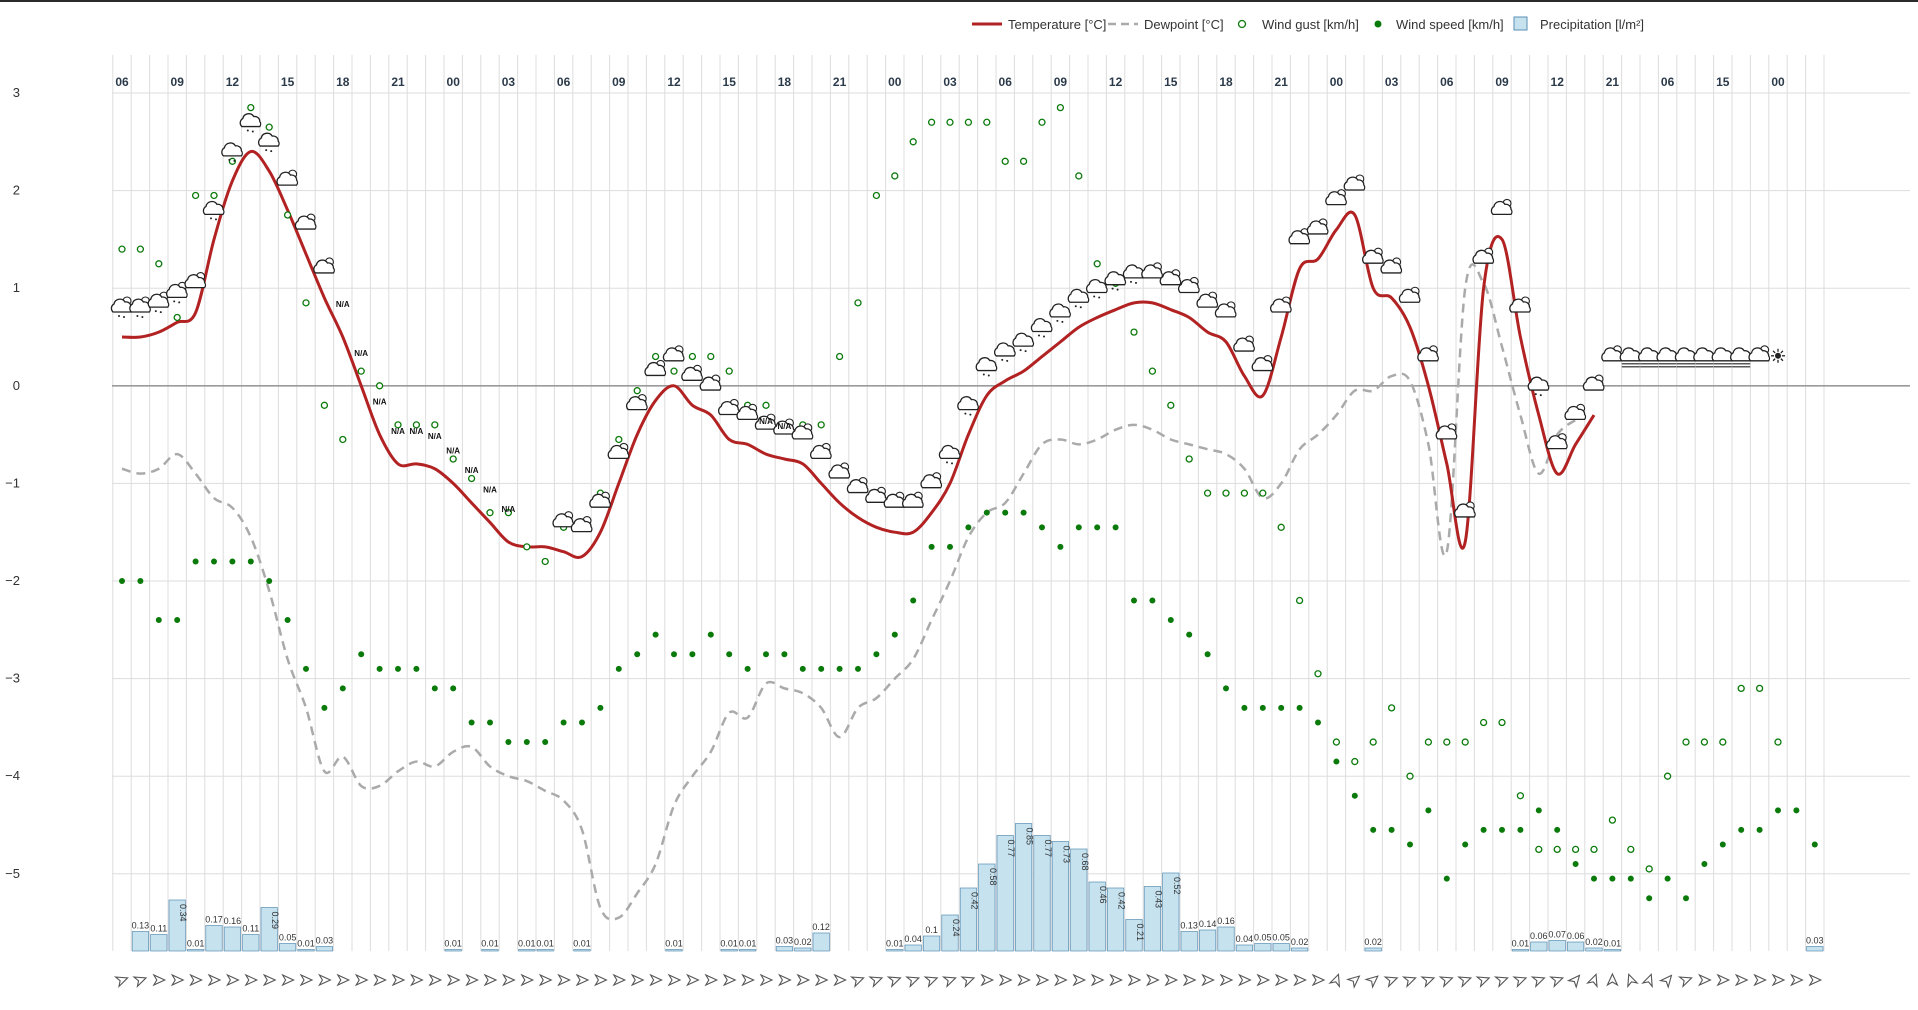 The image size is (1918, 1010). Describe the element at coordinates (1189, 926) in the screenshot. I see `precip-label: 0.13` at that location.